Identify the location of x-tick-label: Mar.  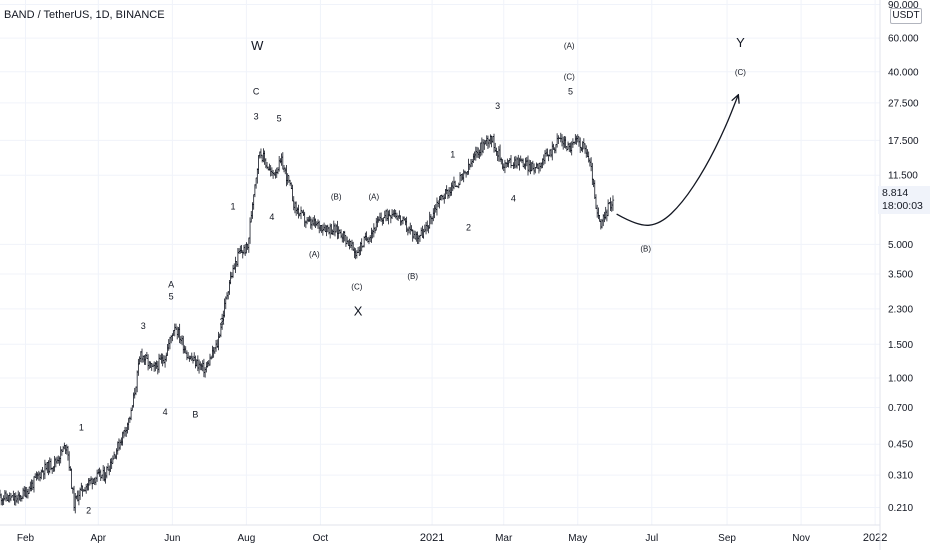
(504, 538).